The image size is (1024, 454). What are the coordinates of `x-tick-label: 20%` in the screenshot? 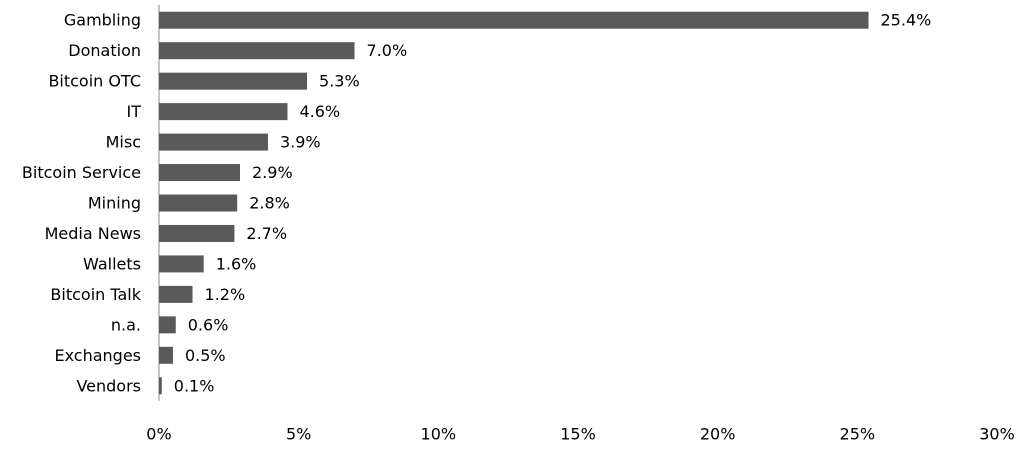 It's located at (718, 434).